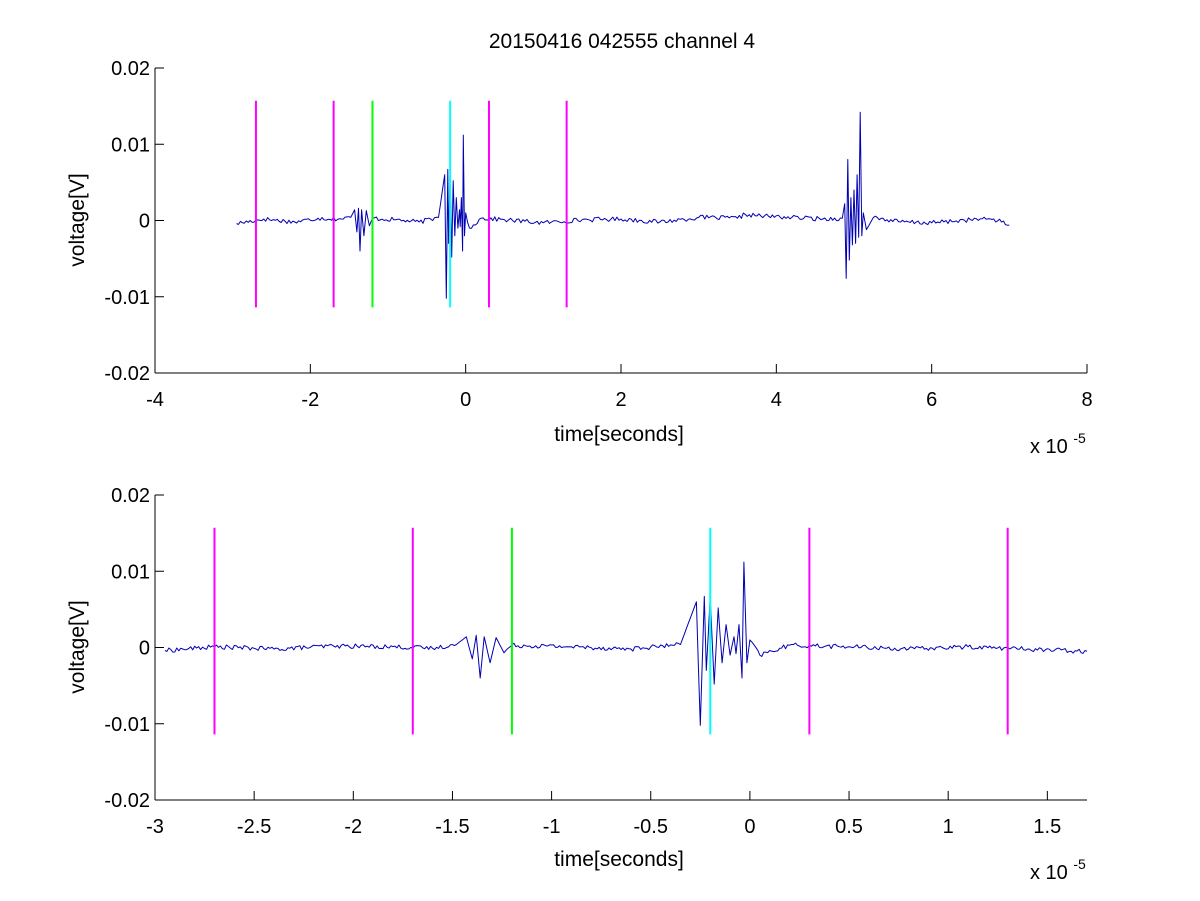  Describe the element at coordinates (452, 827) in the screenshot. I see `x-tick-label: -1.5` at that location.